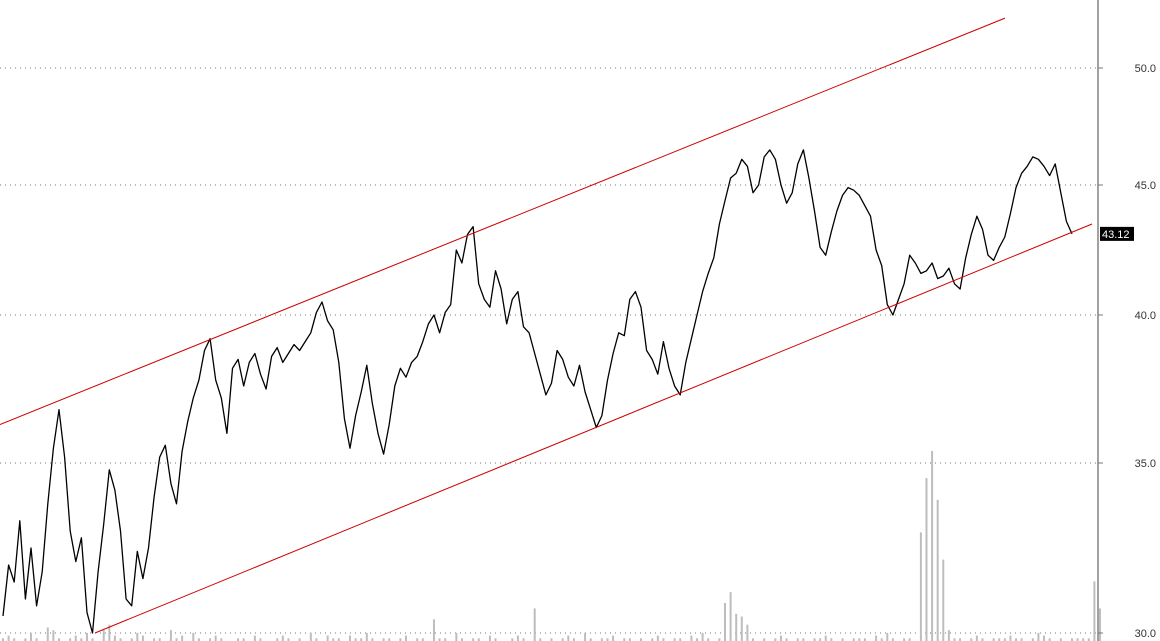 The height and width of the screenshot is (641, 1160). Describe the element at coordinates (1145, 464) in the screenshot. I see `y-tick-label: 35.0` at that location.